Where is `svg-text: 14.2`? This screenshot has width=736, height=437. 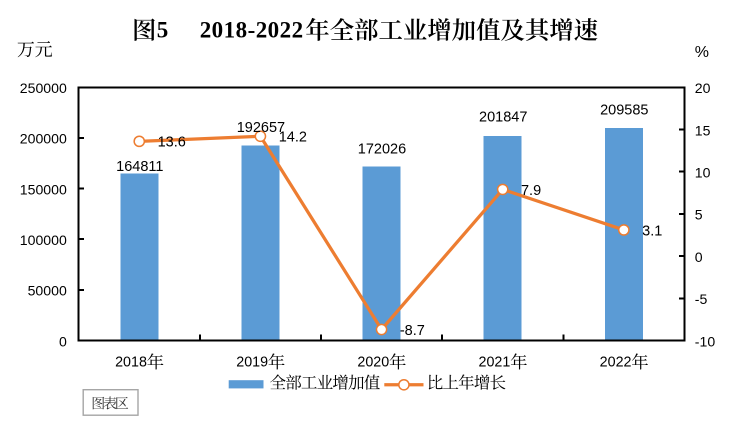 svg-text: 14.2 is located at coordinates (293, 138).